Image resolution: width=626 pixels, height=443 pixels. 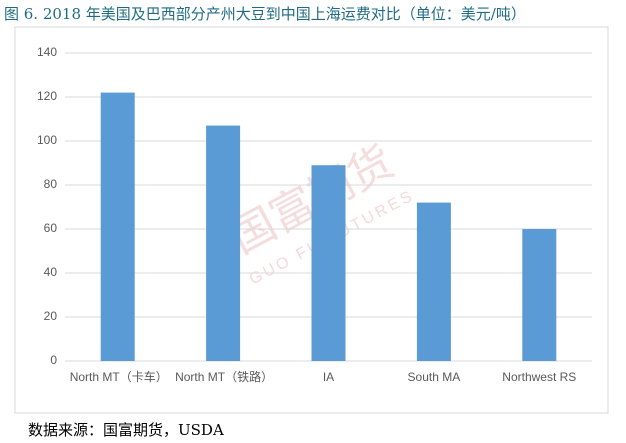 I want to click on y-tick-label: 140, so click(x=47, y=52).